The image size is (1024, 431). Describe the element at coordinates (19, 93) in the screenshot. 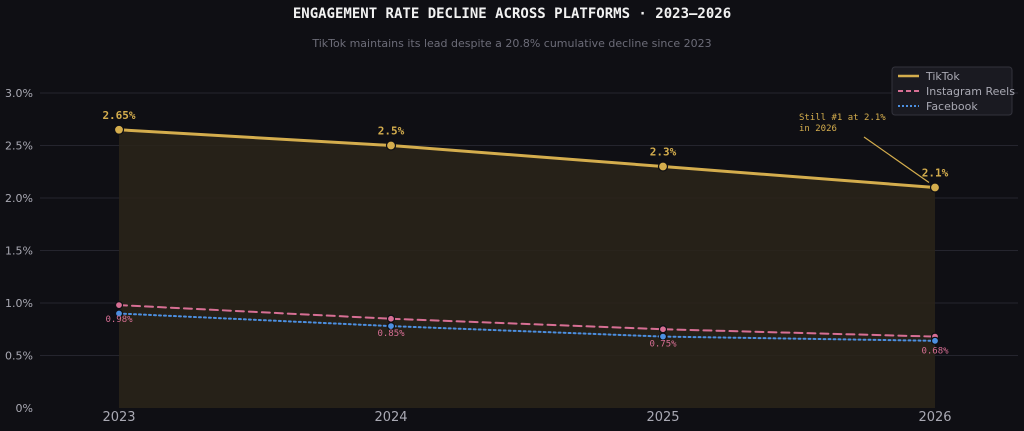

I see `y-tick-label: 3.0%` at that location.